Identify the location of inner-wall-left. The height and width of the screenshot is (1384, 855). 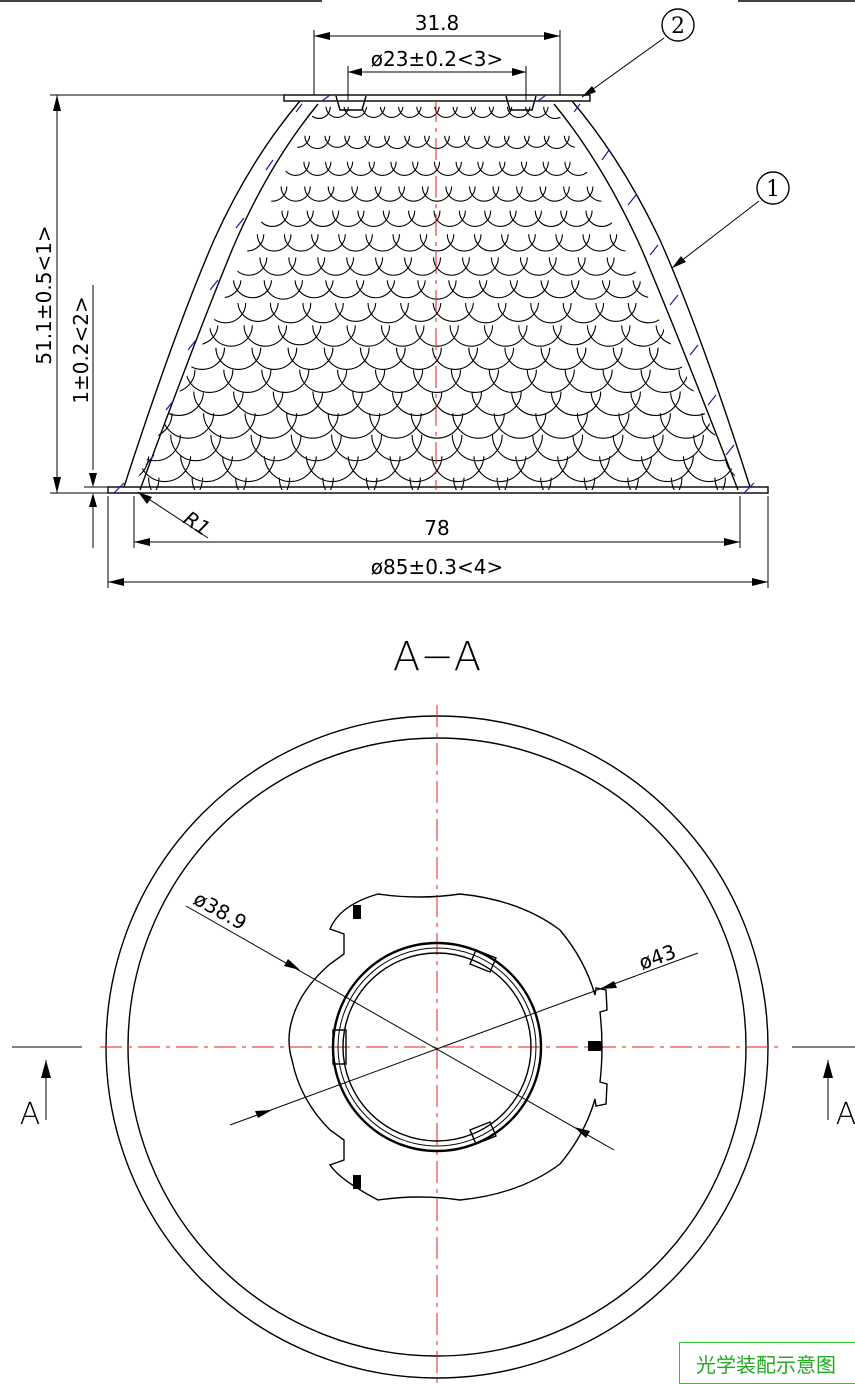
(229, 297).